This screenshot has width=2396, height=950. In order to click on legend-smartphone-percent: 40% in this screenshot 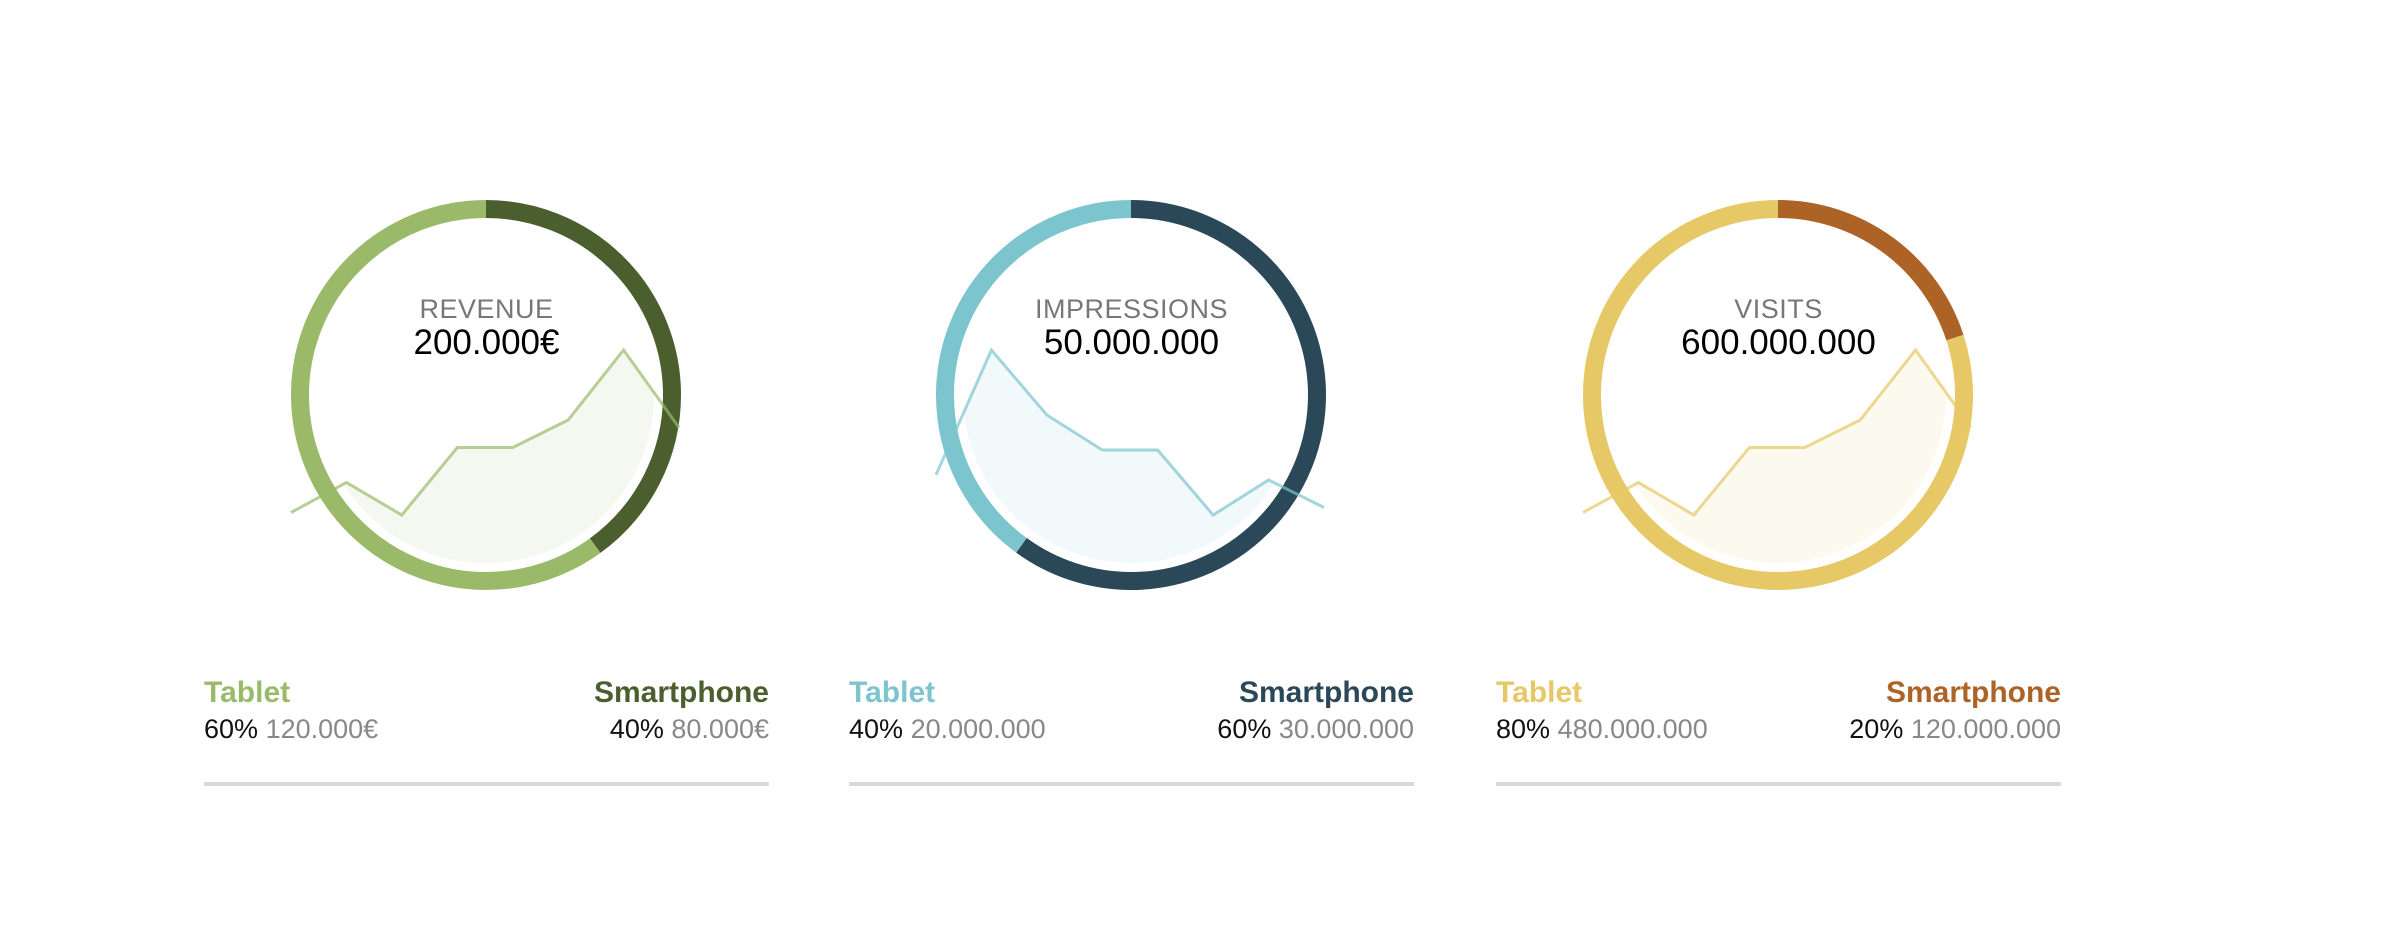, I will do `click(636, 729)`.